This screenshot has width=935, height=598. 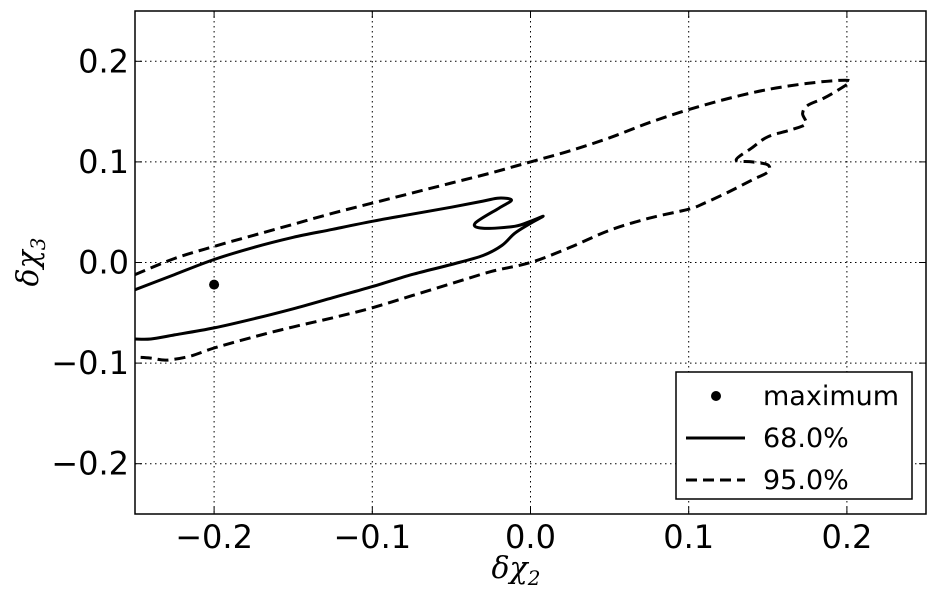 I want to click on y-tick-label: 0.1, so click(x=103, y=162).